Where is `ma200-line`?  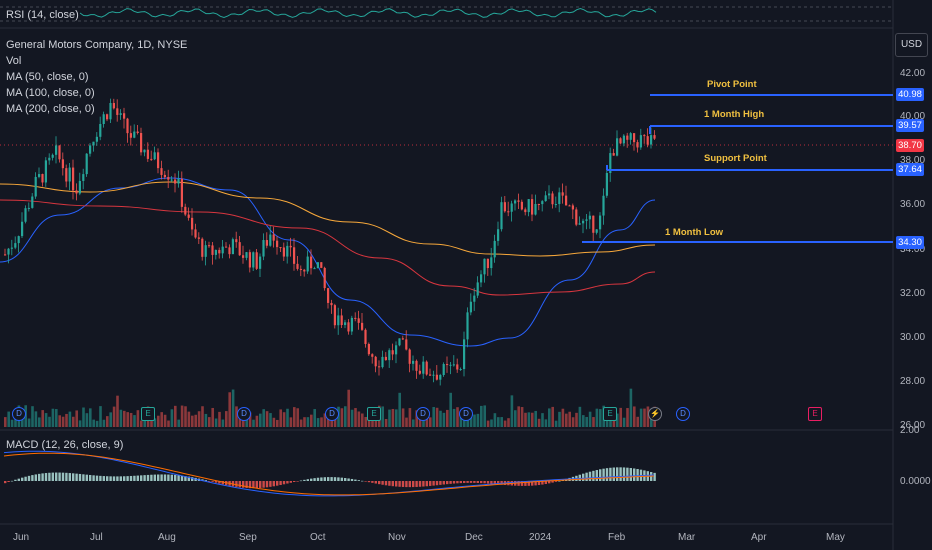
ma200-line is located at coordinates (328, 247).